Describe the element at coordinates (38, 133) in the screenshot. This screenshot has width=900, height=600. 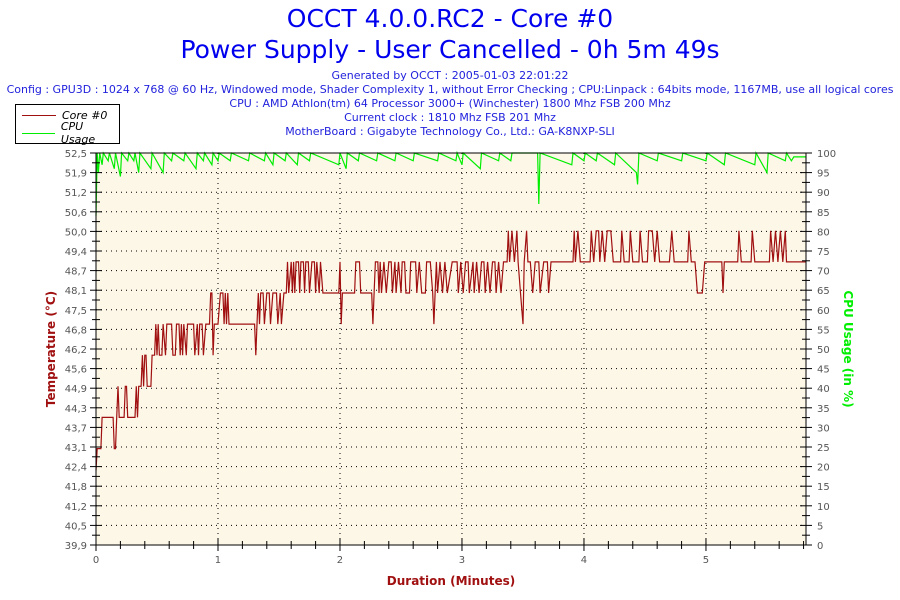
I see `legend-swatch-cpu-usage` at that location.